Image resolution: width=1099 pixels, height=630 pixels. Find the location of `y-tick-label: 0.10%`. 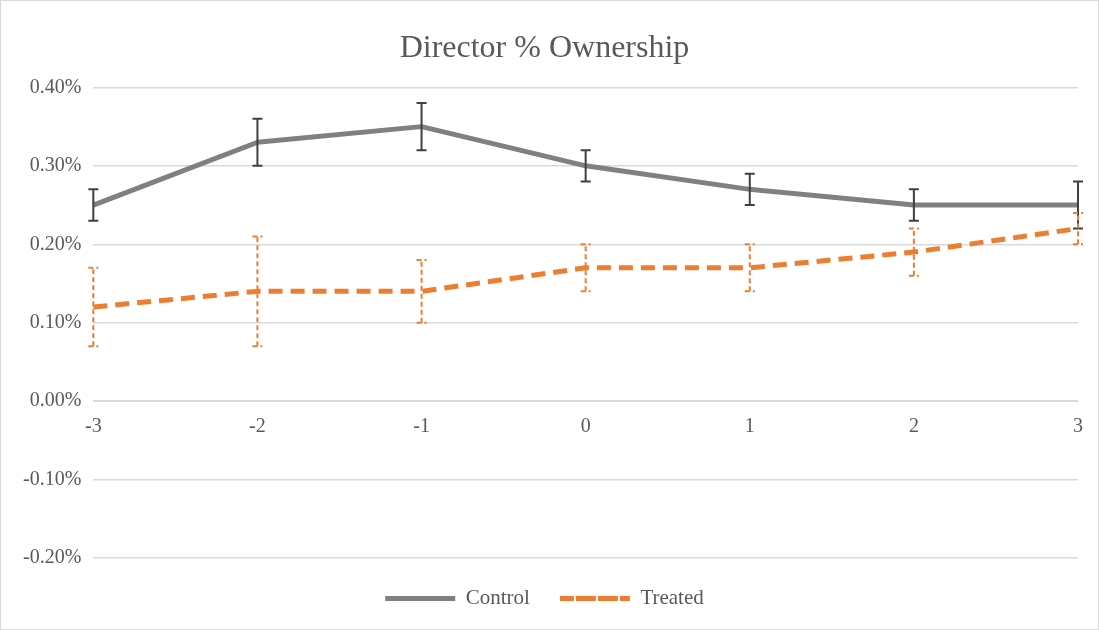

y-tick-label: 0.10% is located at coordinates (55, 320).